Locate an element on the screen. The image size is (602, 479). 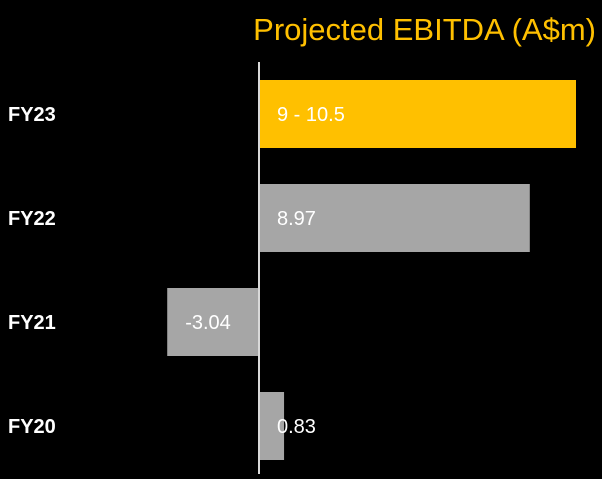
value-label-fy23: 9 - 10.5 is located at coordinates (311, 115).